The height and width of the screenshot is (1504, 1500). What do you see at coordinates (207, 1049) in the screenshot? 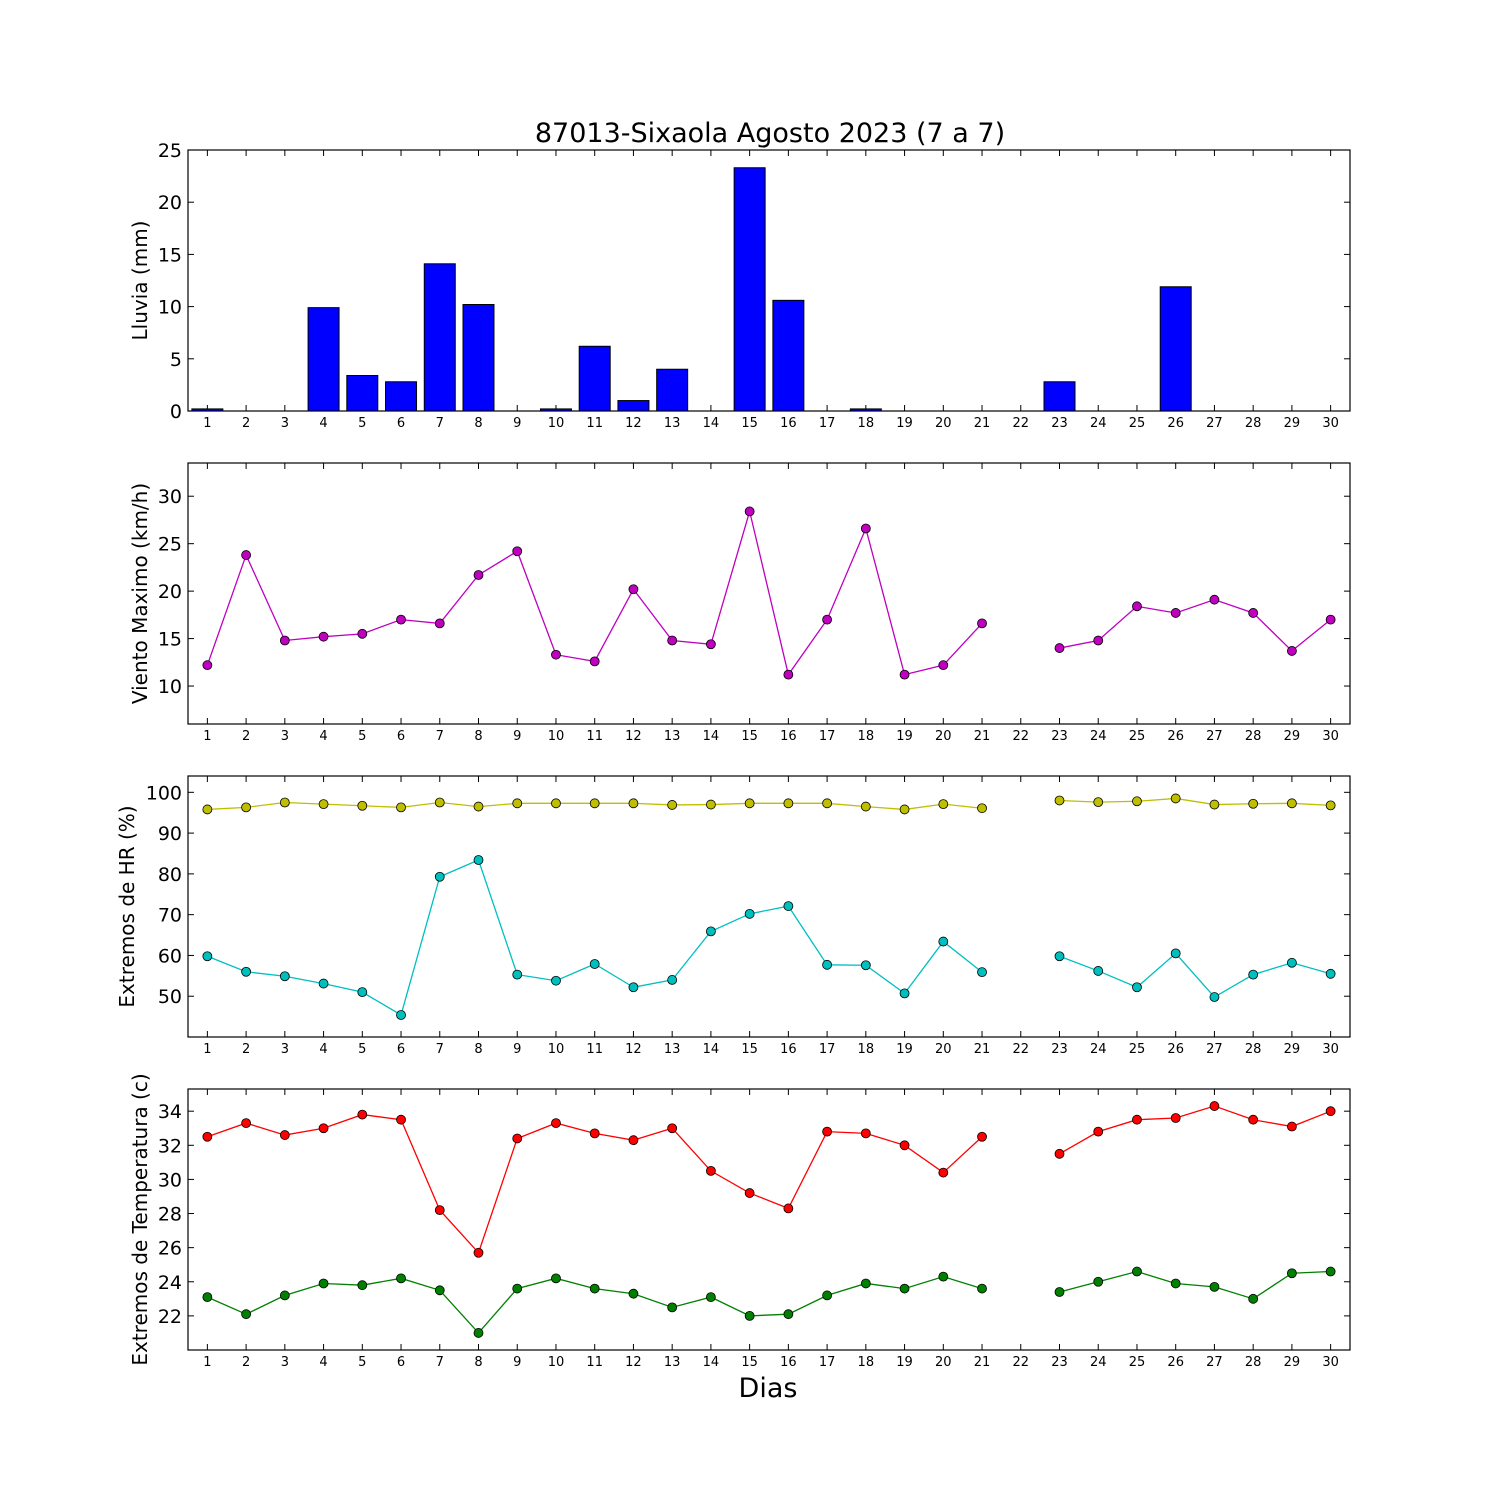
I see `x-tick-label: 1` at bounding box center [207, 1049].